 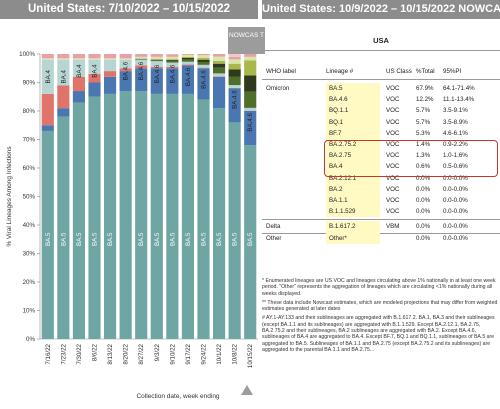 What do you see at coordinates (459, 88) in the screenshot?
I see `cell-pi: 64.1-71.4%` at bounding box center [459, 88].